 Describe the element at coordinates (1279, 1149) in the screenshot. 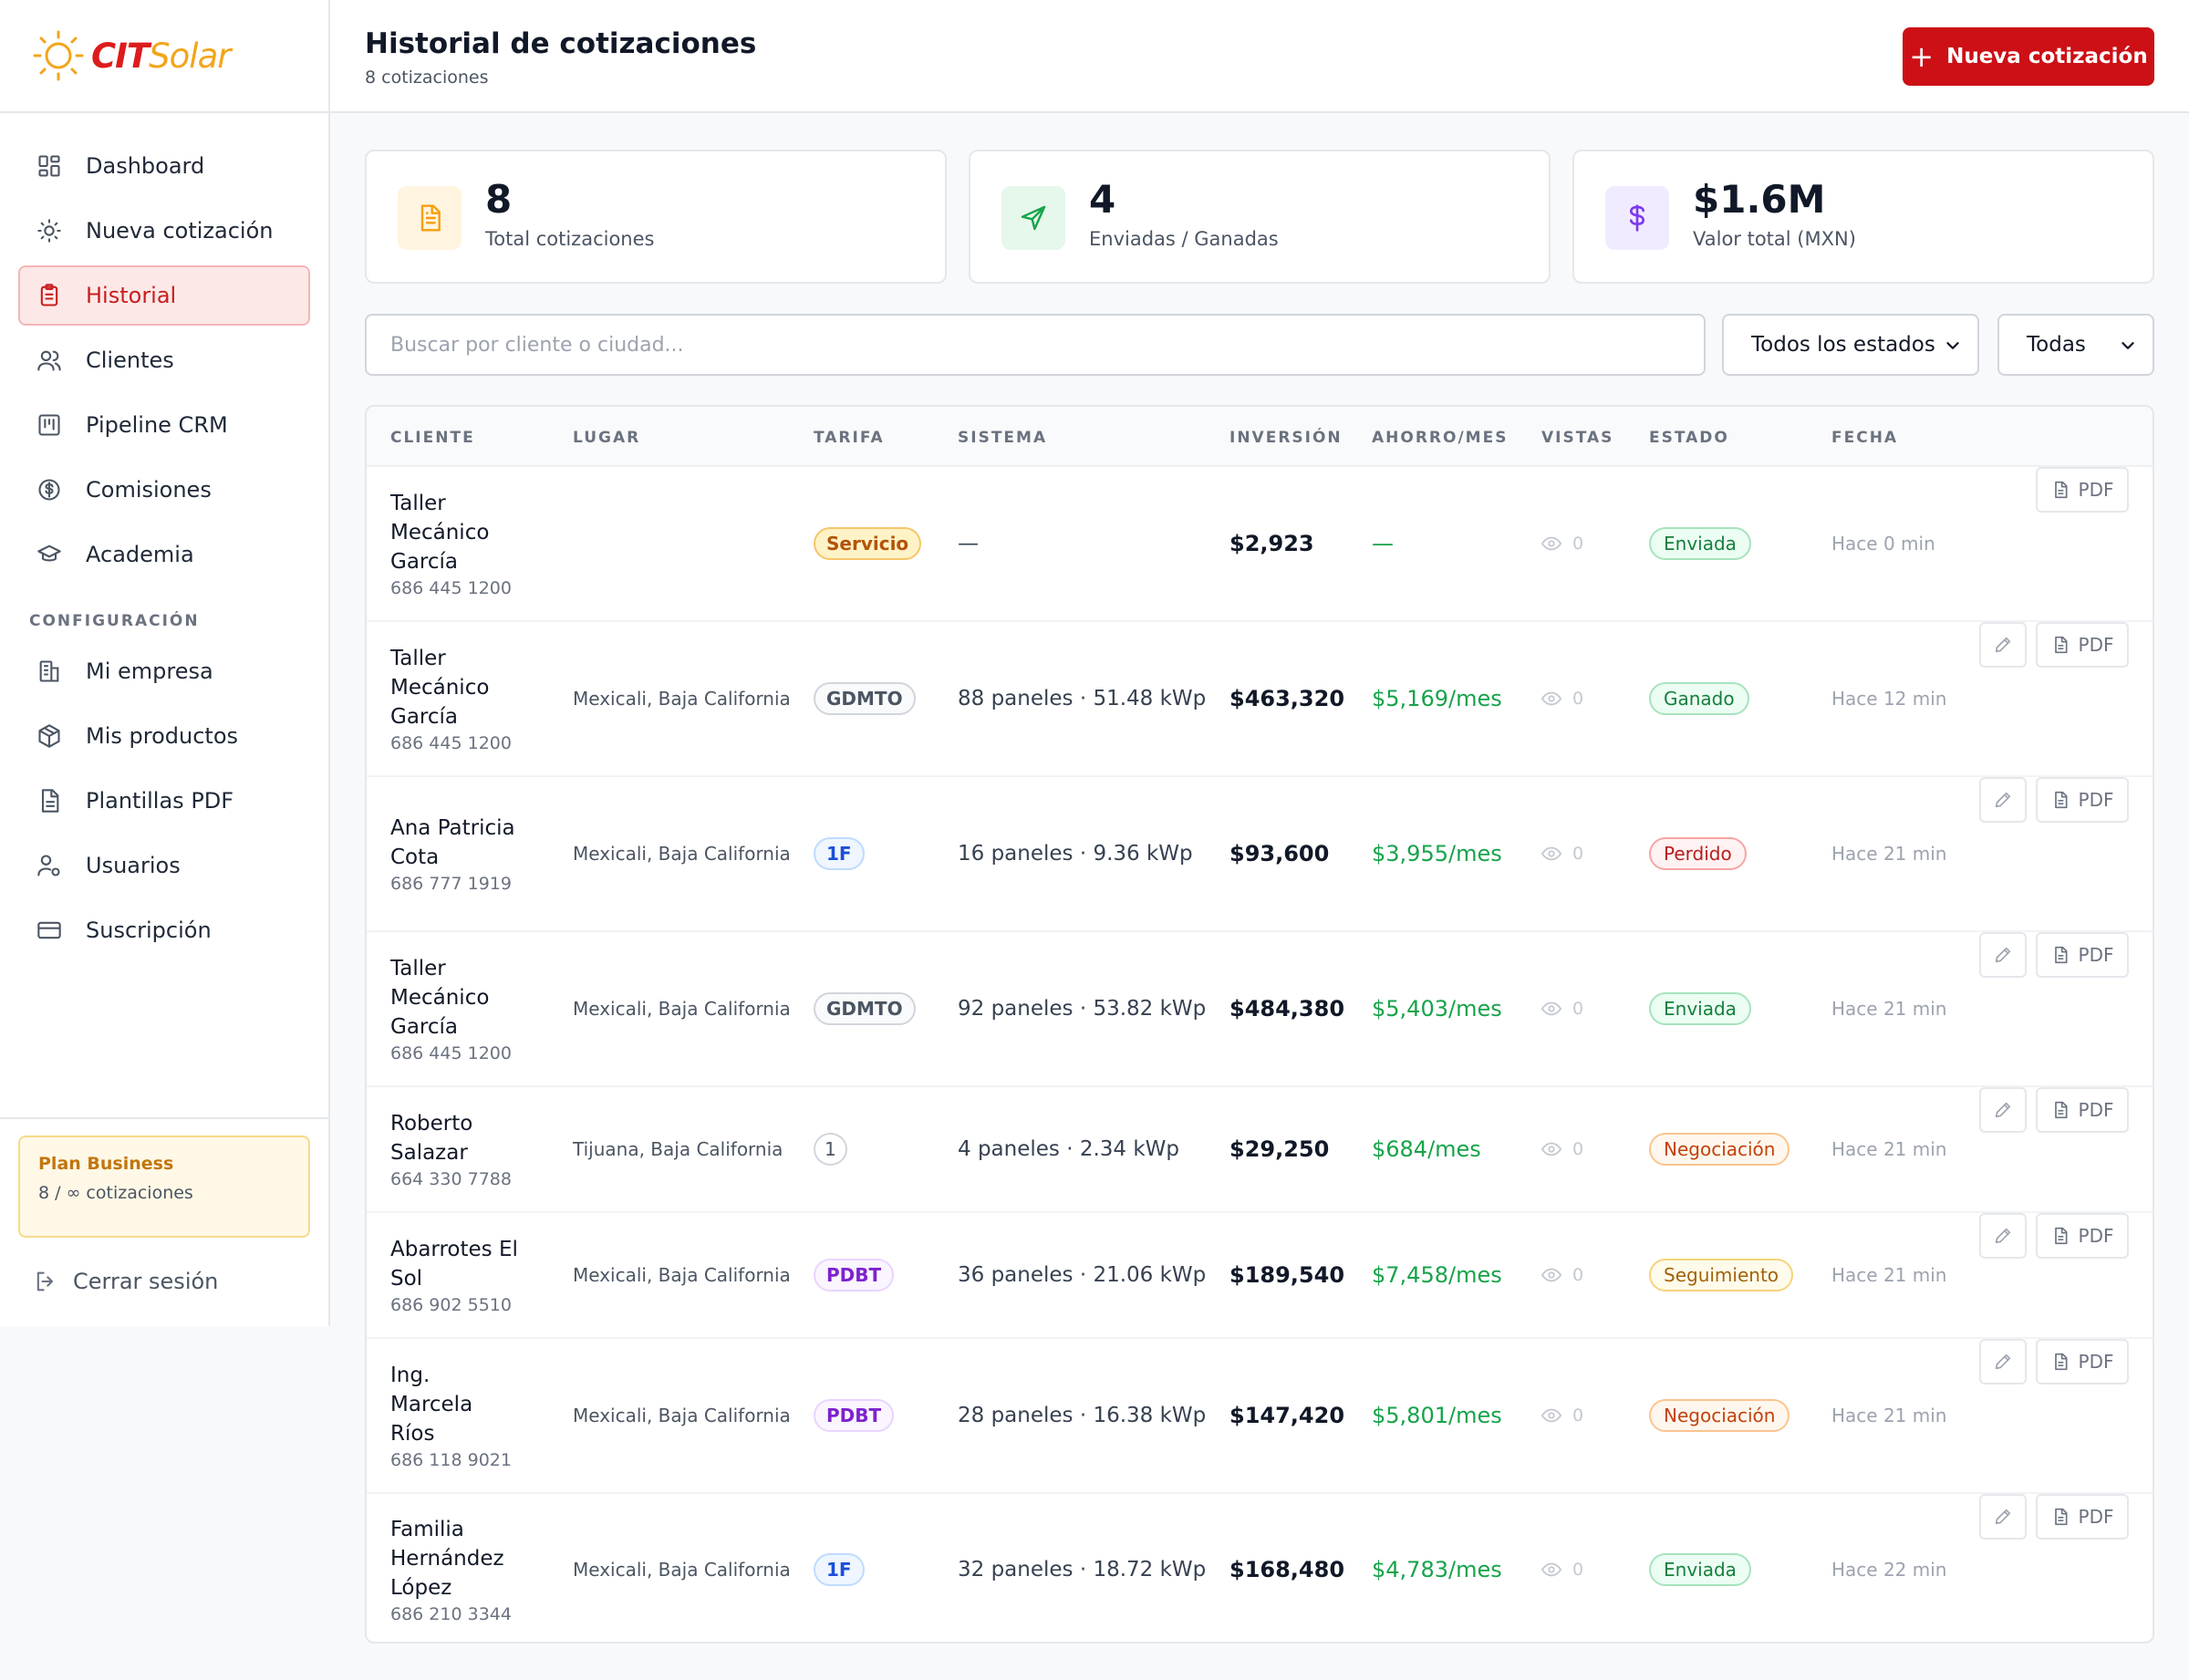

I see `investment: $29,250` at that location.